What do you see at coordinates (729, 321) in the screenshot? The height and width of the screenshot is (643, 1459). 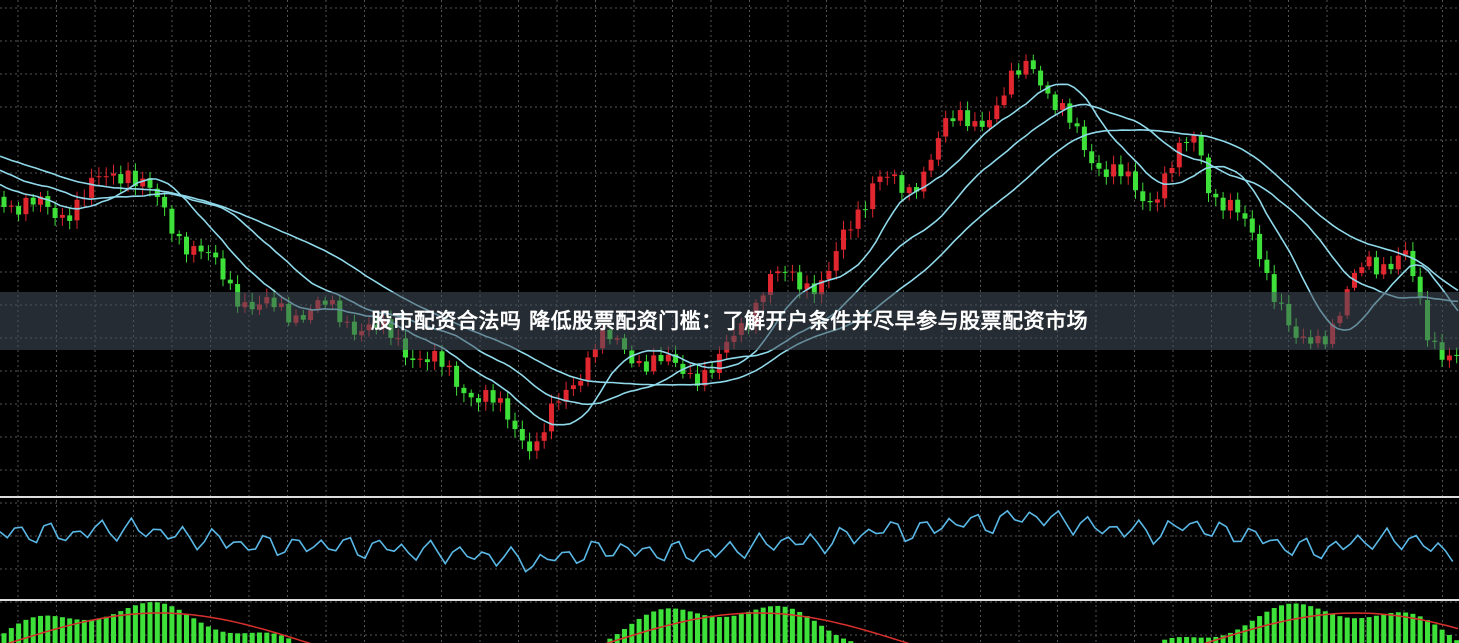 I see `title: 股市配资合法吗 降低股票配资门槛：了解开户条件并尽早参与股票配资市场` at bounding box center [729, 321].